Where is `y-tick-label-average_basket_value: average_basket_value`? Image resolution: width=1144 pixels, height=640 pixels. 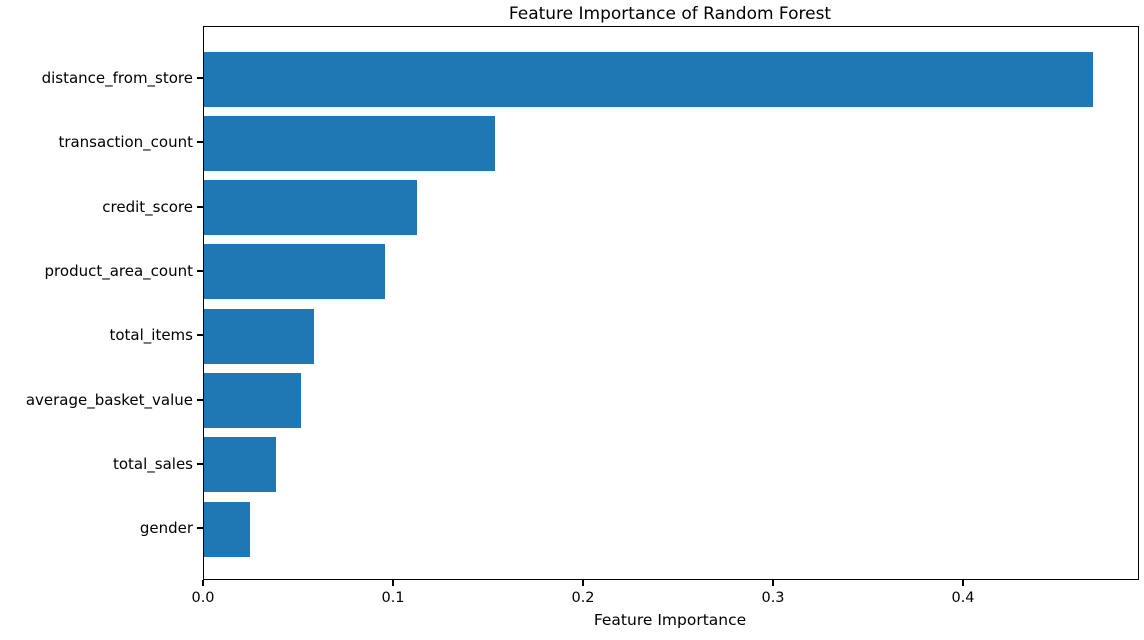 y-tick-label-average_basket_value: average_basket_value is located at coordinates (109, 399).